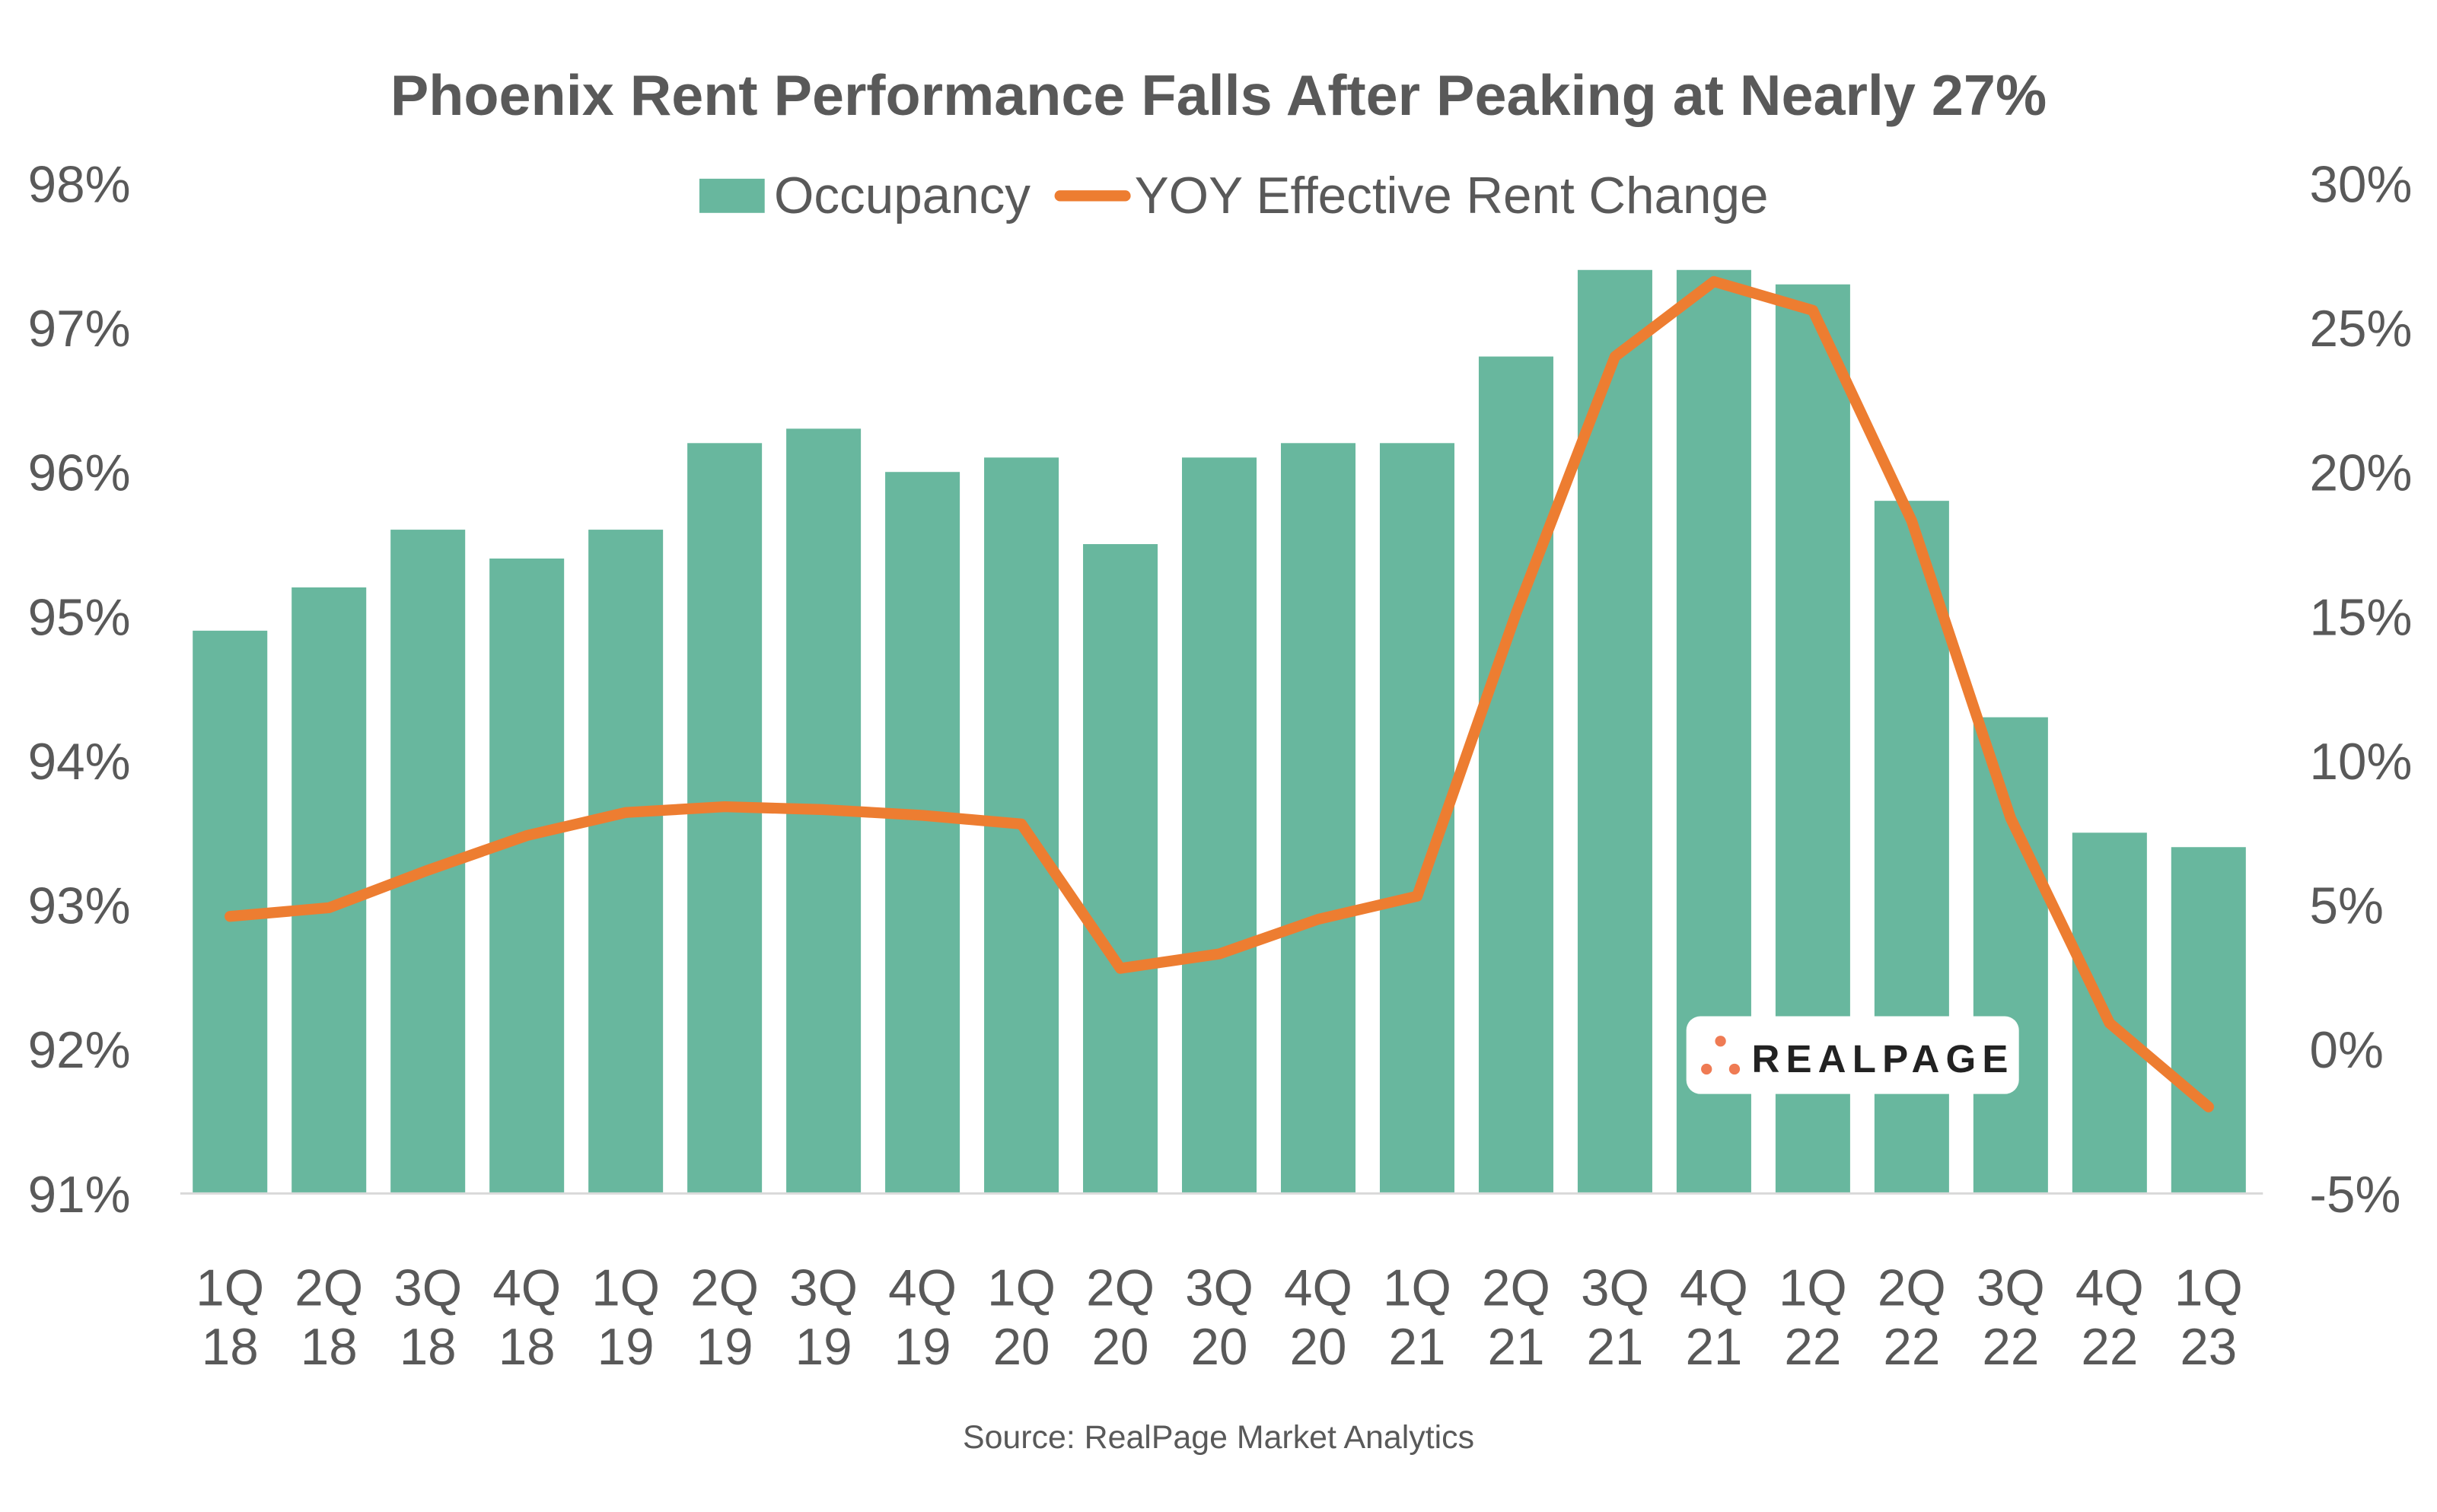 This screenshot has width=2437, height=1512. I want to click on legend: Occupancy YOY Effective Rent Change, so click(1234, 195).